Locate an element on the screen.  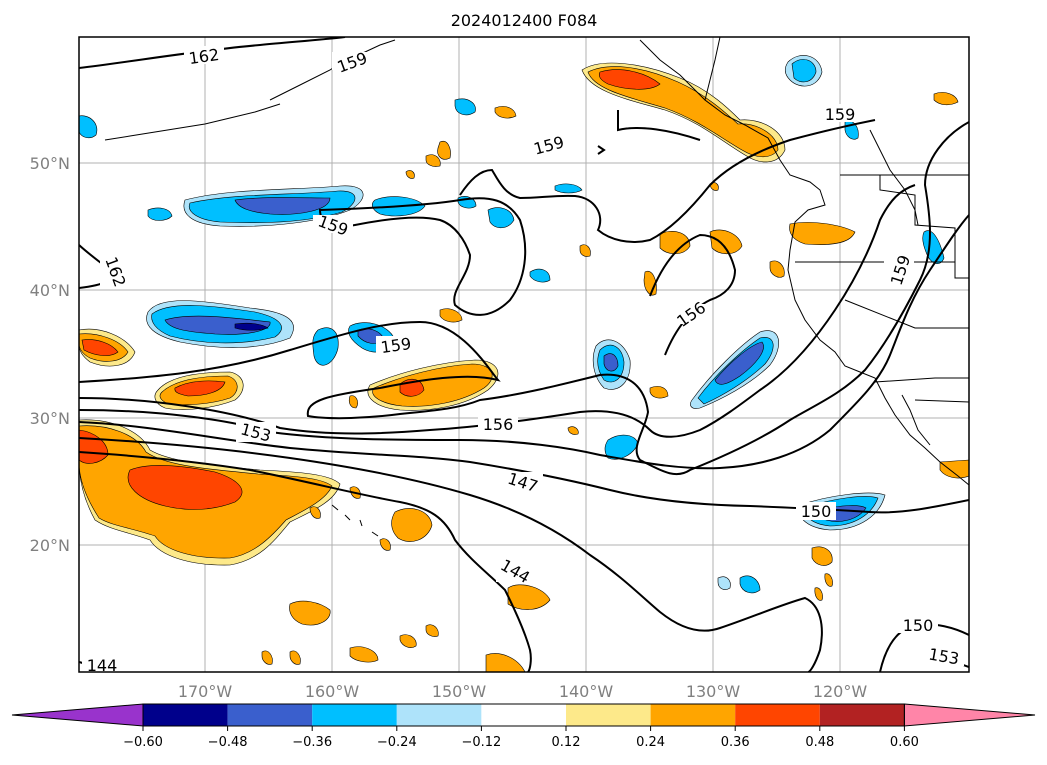
contour-label-150-south: 150 is located at coordinates (918, 625).